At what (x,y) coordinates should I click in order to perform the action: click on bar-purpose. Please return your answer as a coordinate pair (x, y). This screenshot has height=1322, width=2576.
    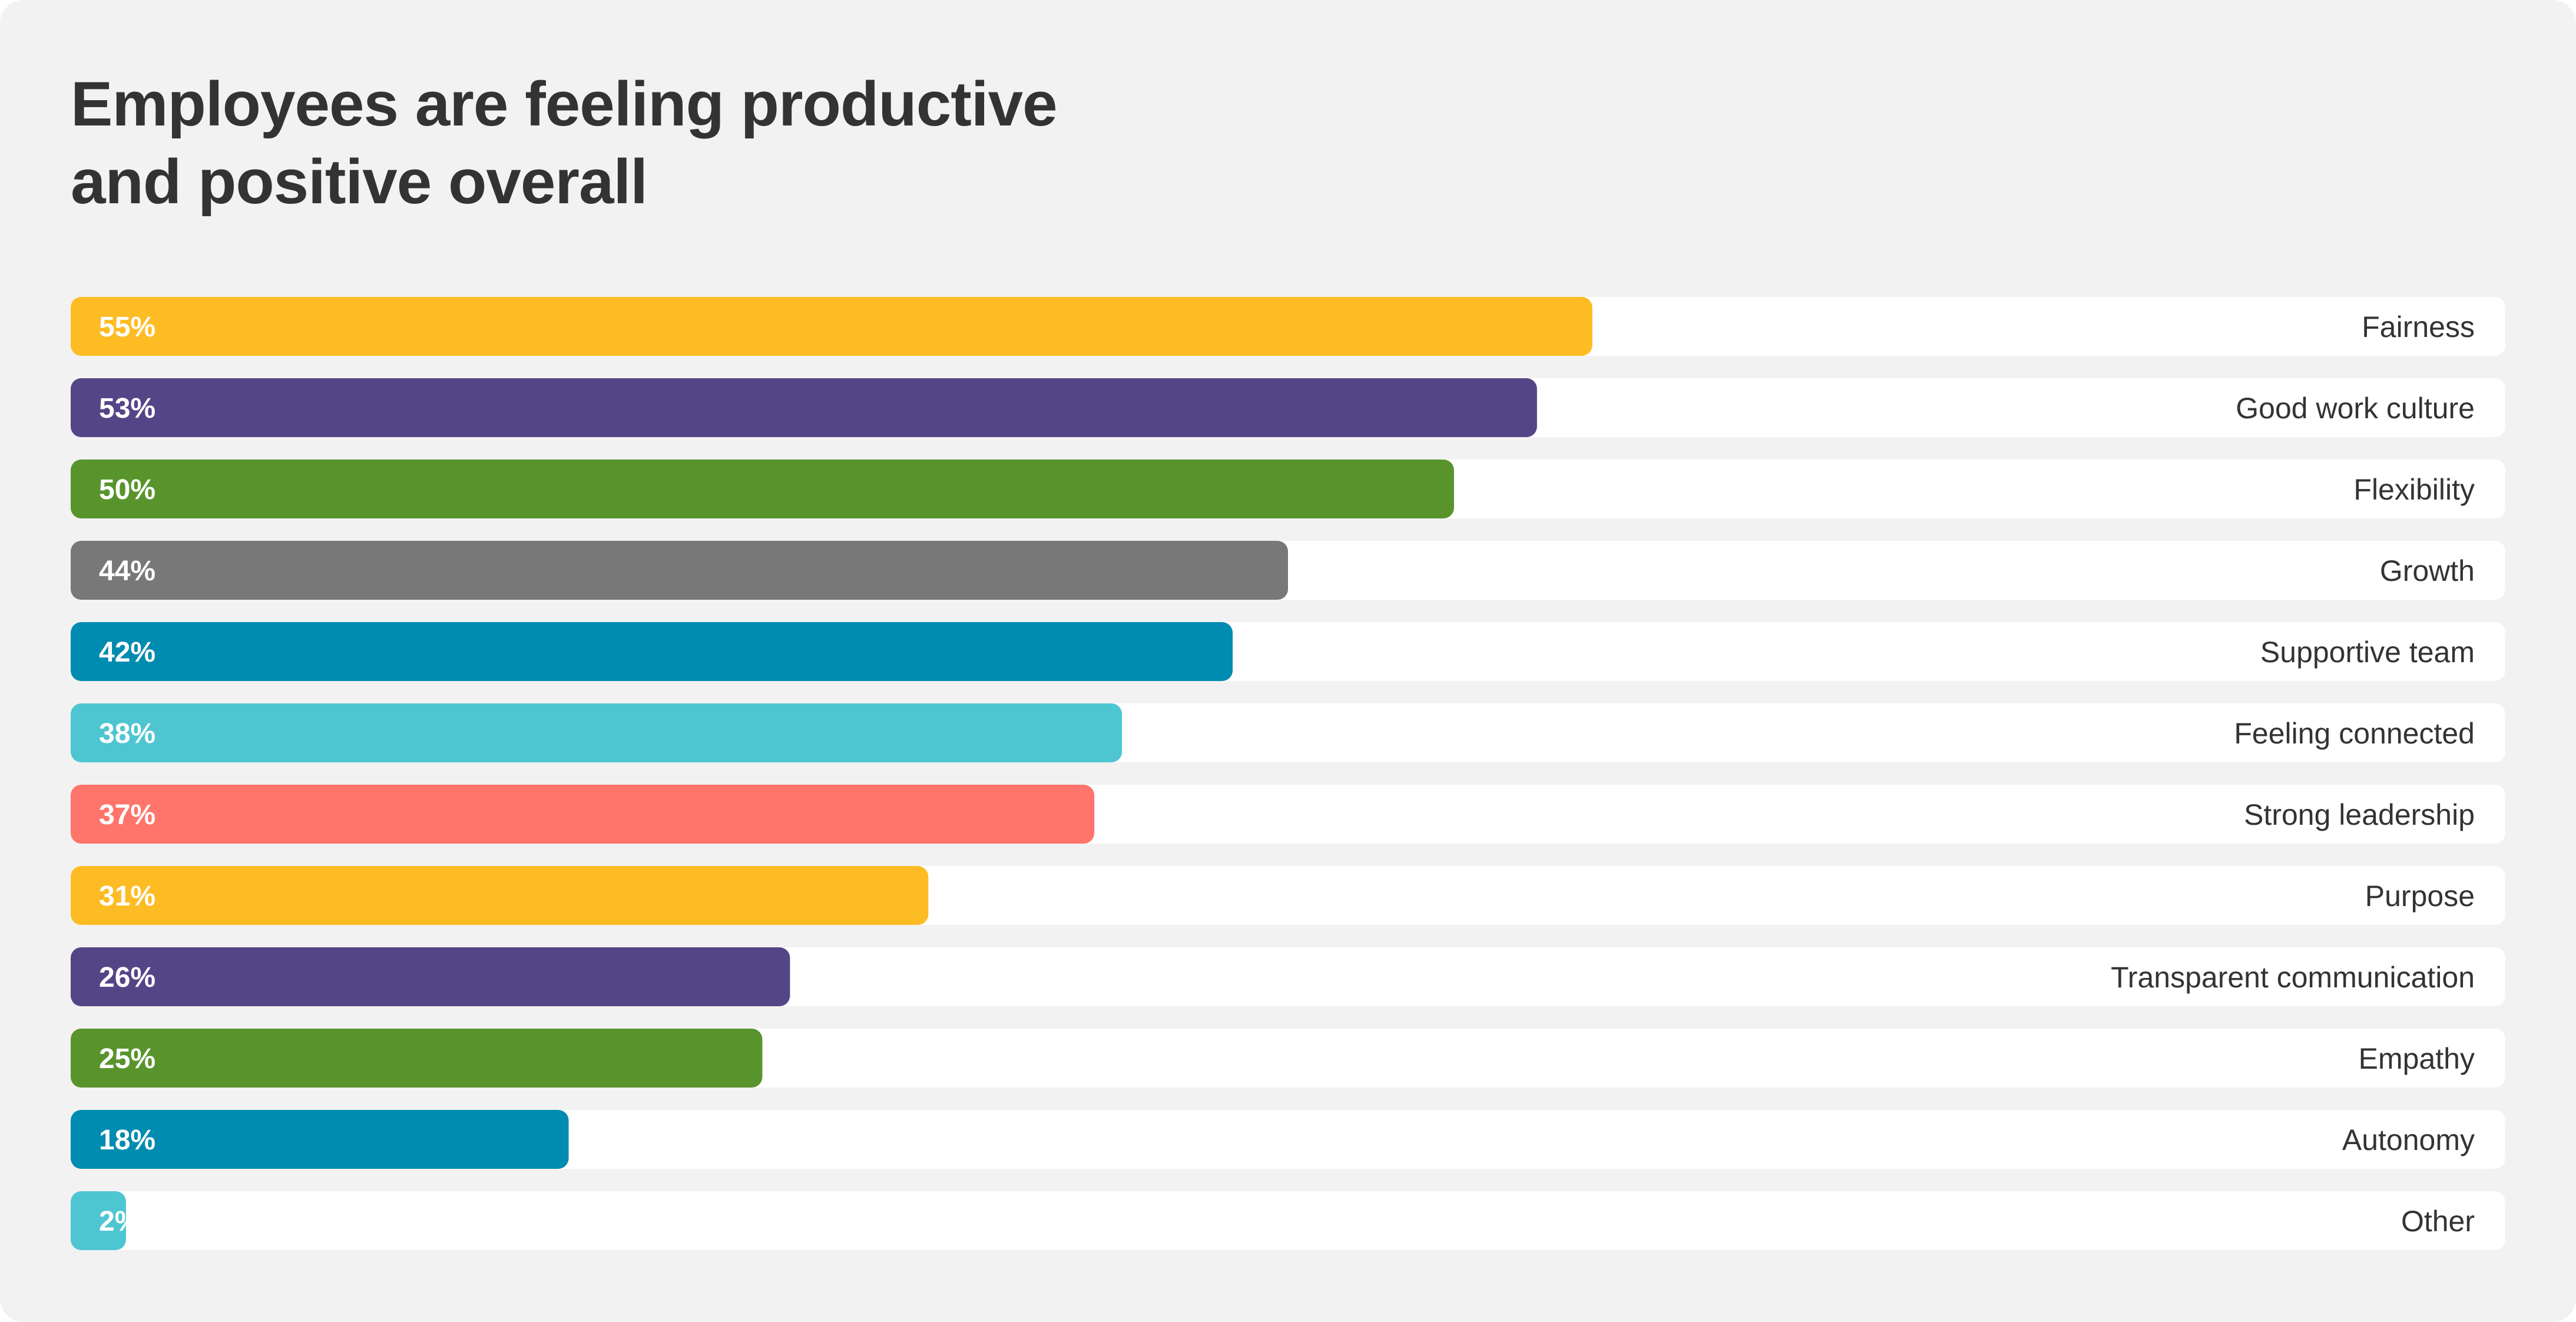
    Looking at the image, I should click on (500, 895).